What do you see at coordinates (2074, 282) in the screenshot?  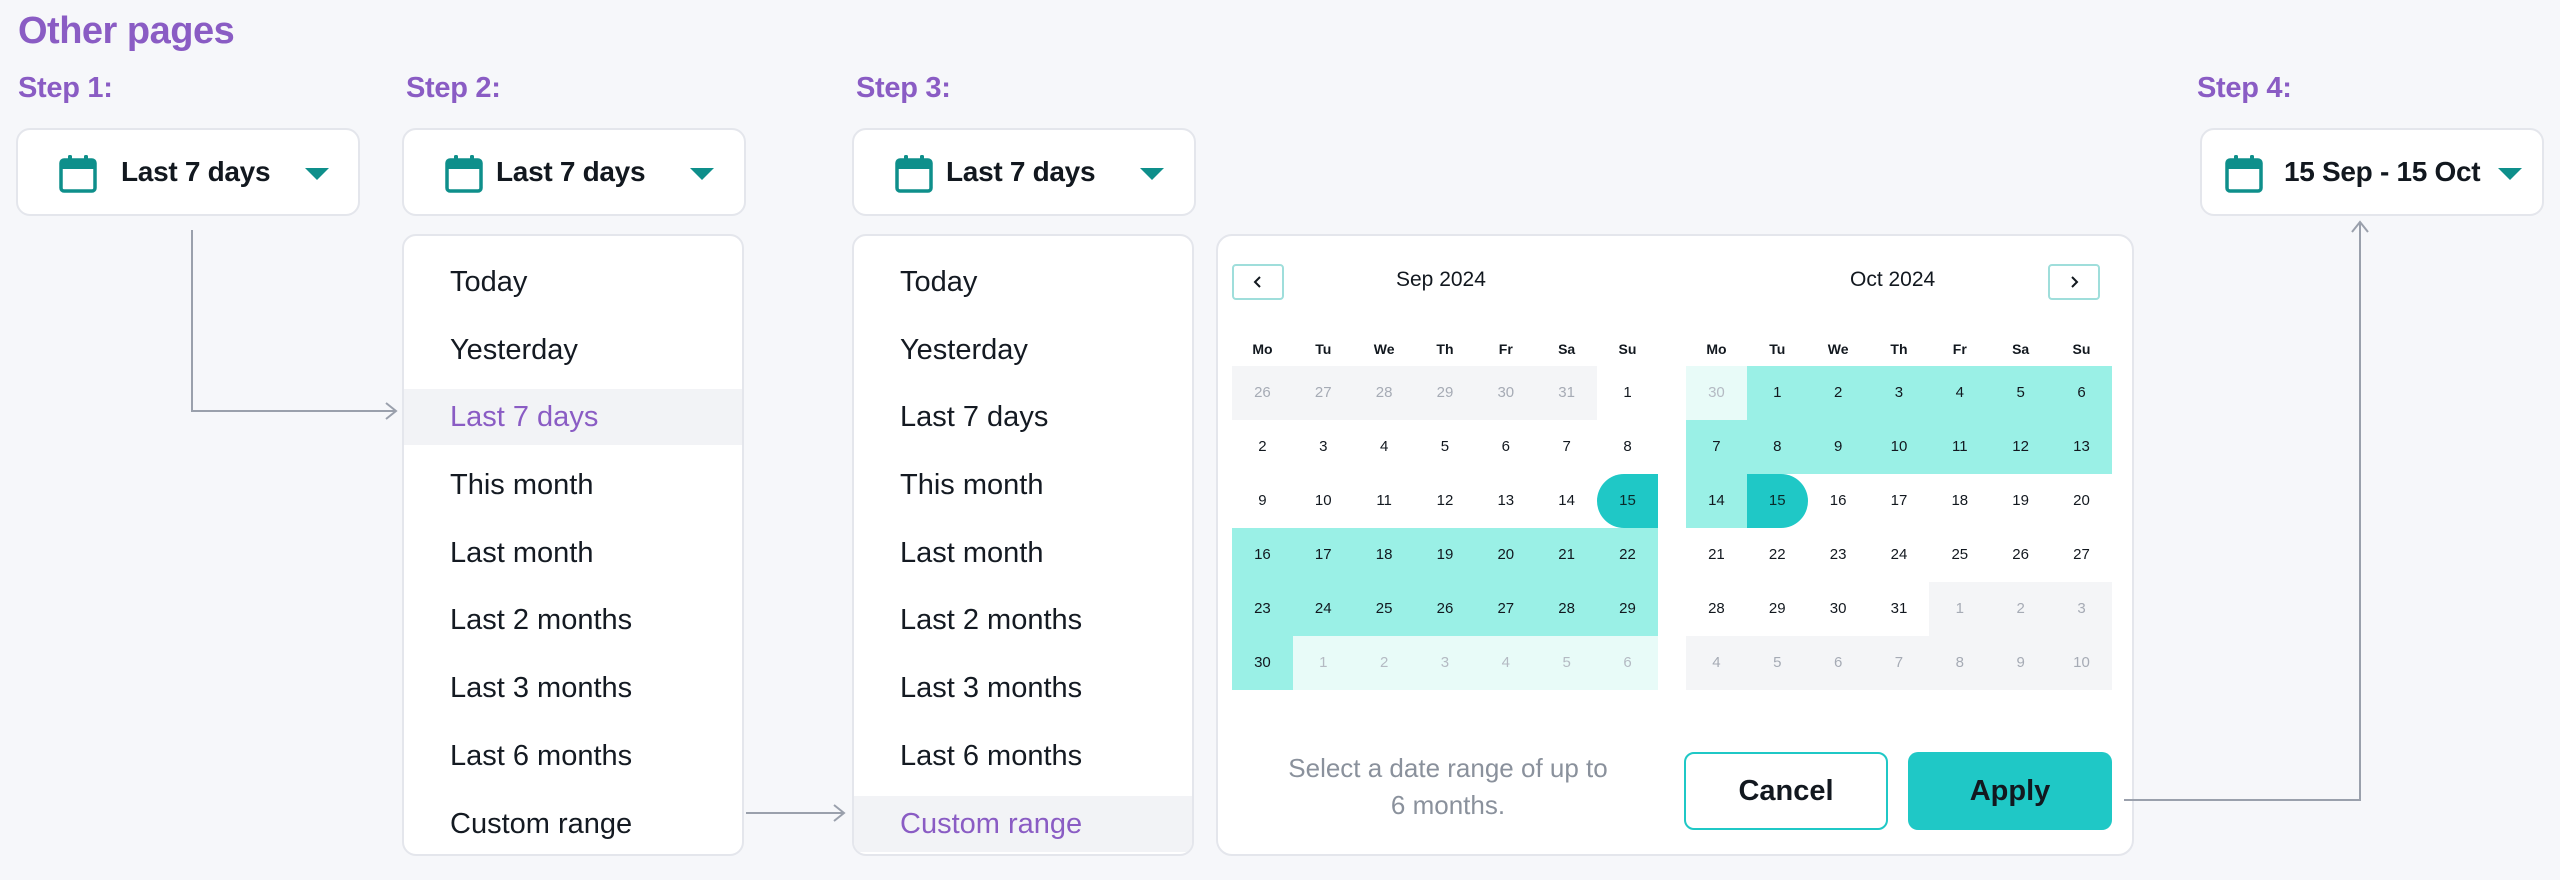 I see `next-month-button` at bounding box center [2074, 282].